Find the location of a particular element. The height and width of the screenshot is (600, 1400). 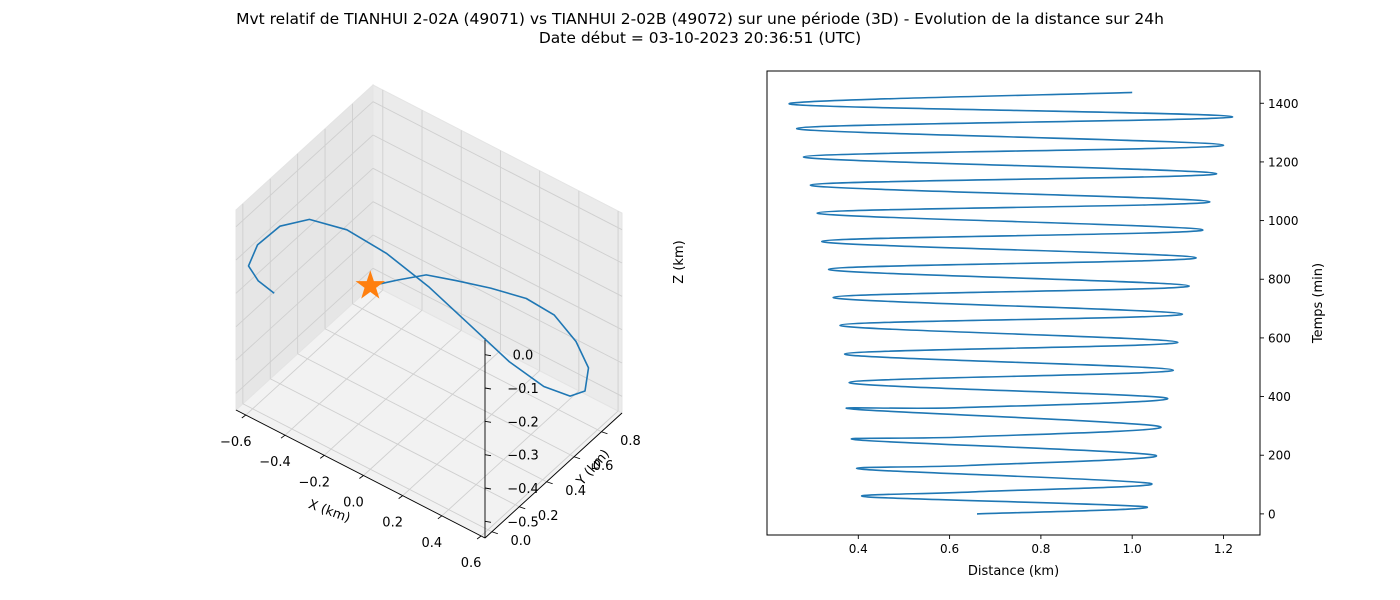

z-tick-label: −0.2 is located at coordinates (523, 422).